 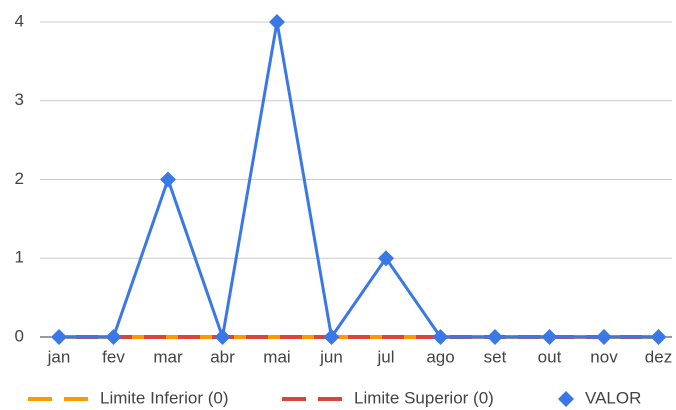 I want to click on x-tick-label: jan, so click(x=59, y=356).